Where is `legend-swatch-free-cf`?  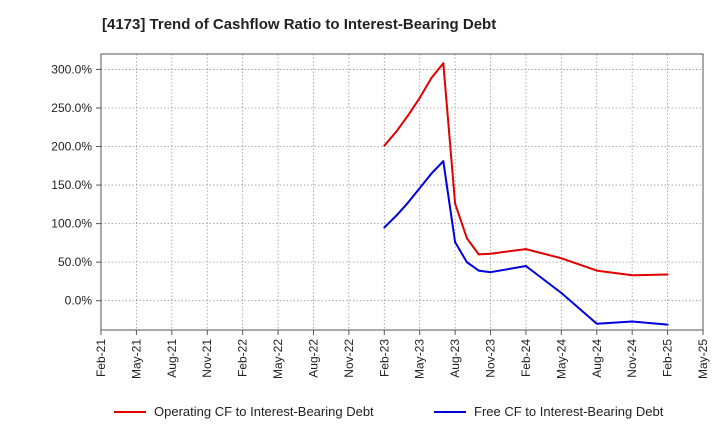 legend-swatch-free-cf is located at coordinates (450, 411).